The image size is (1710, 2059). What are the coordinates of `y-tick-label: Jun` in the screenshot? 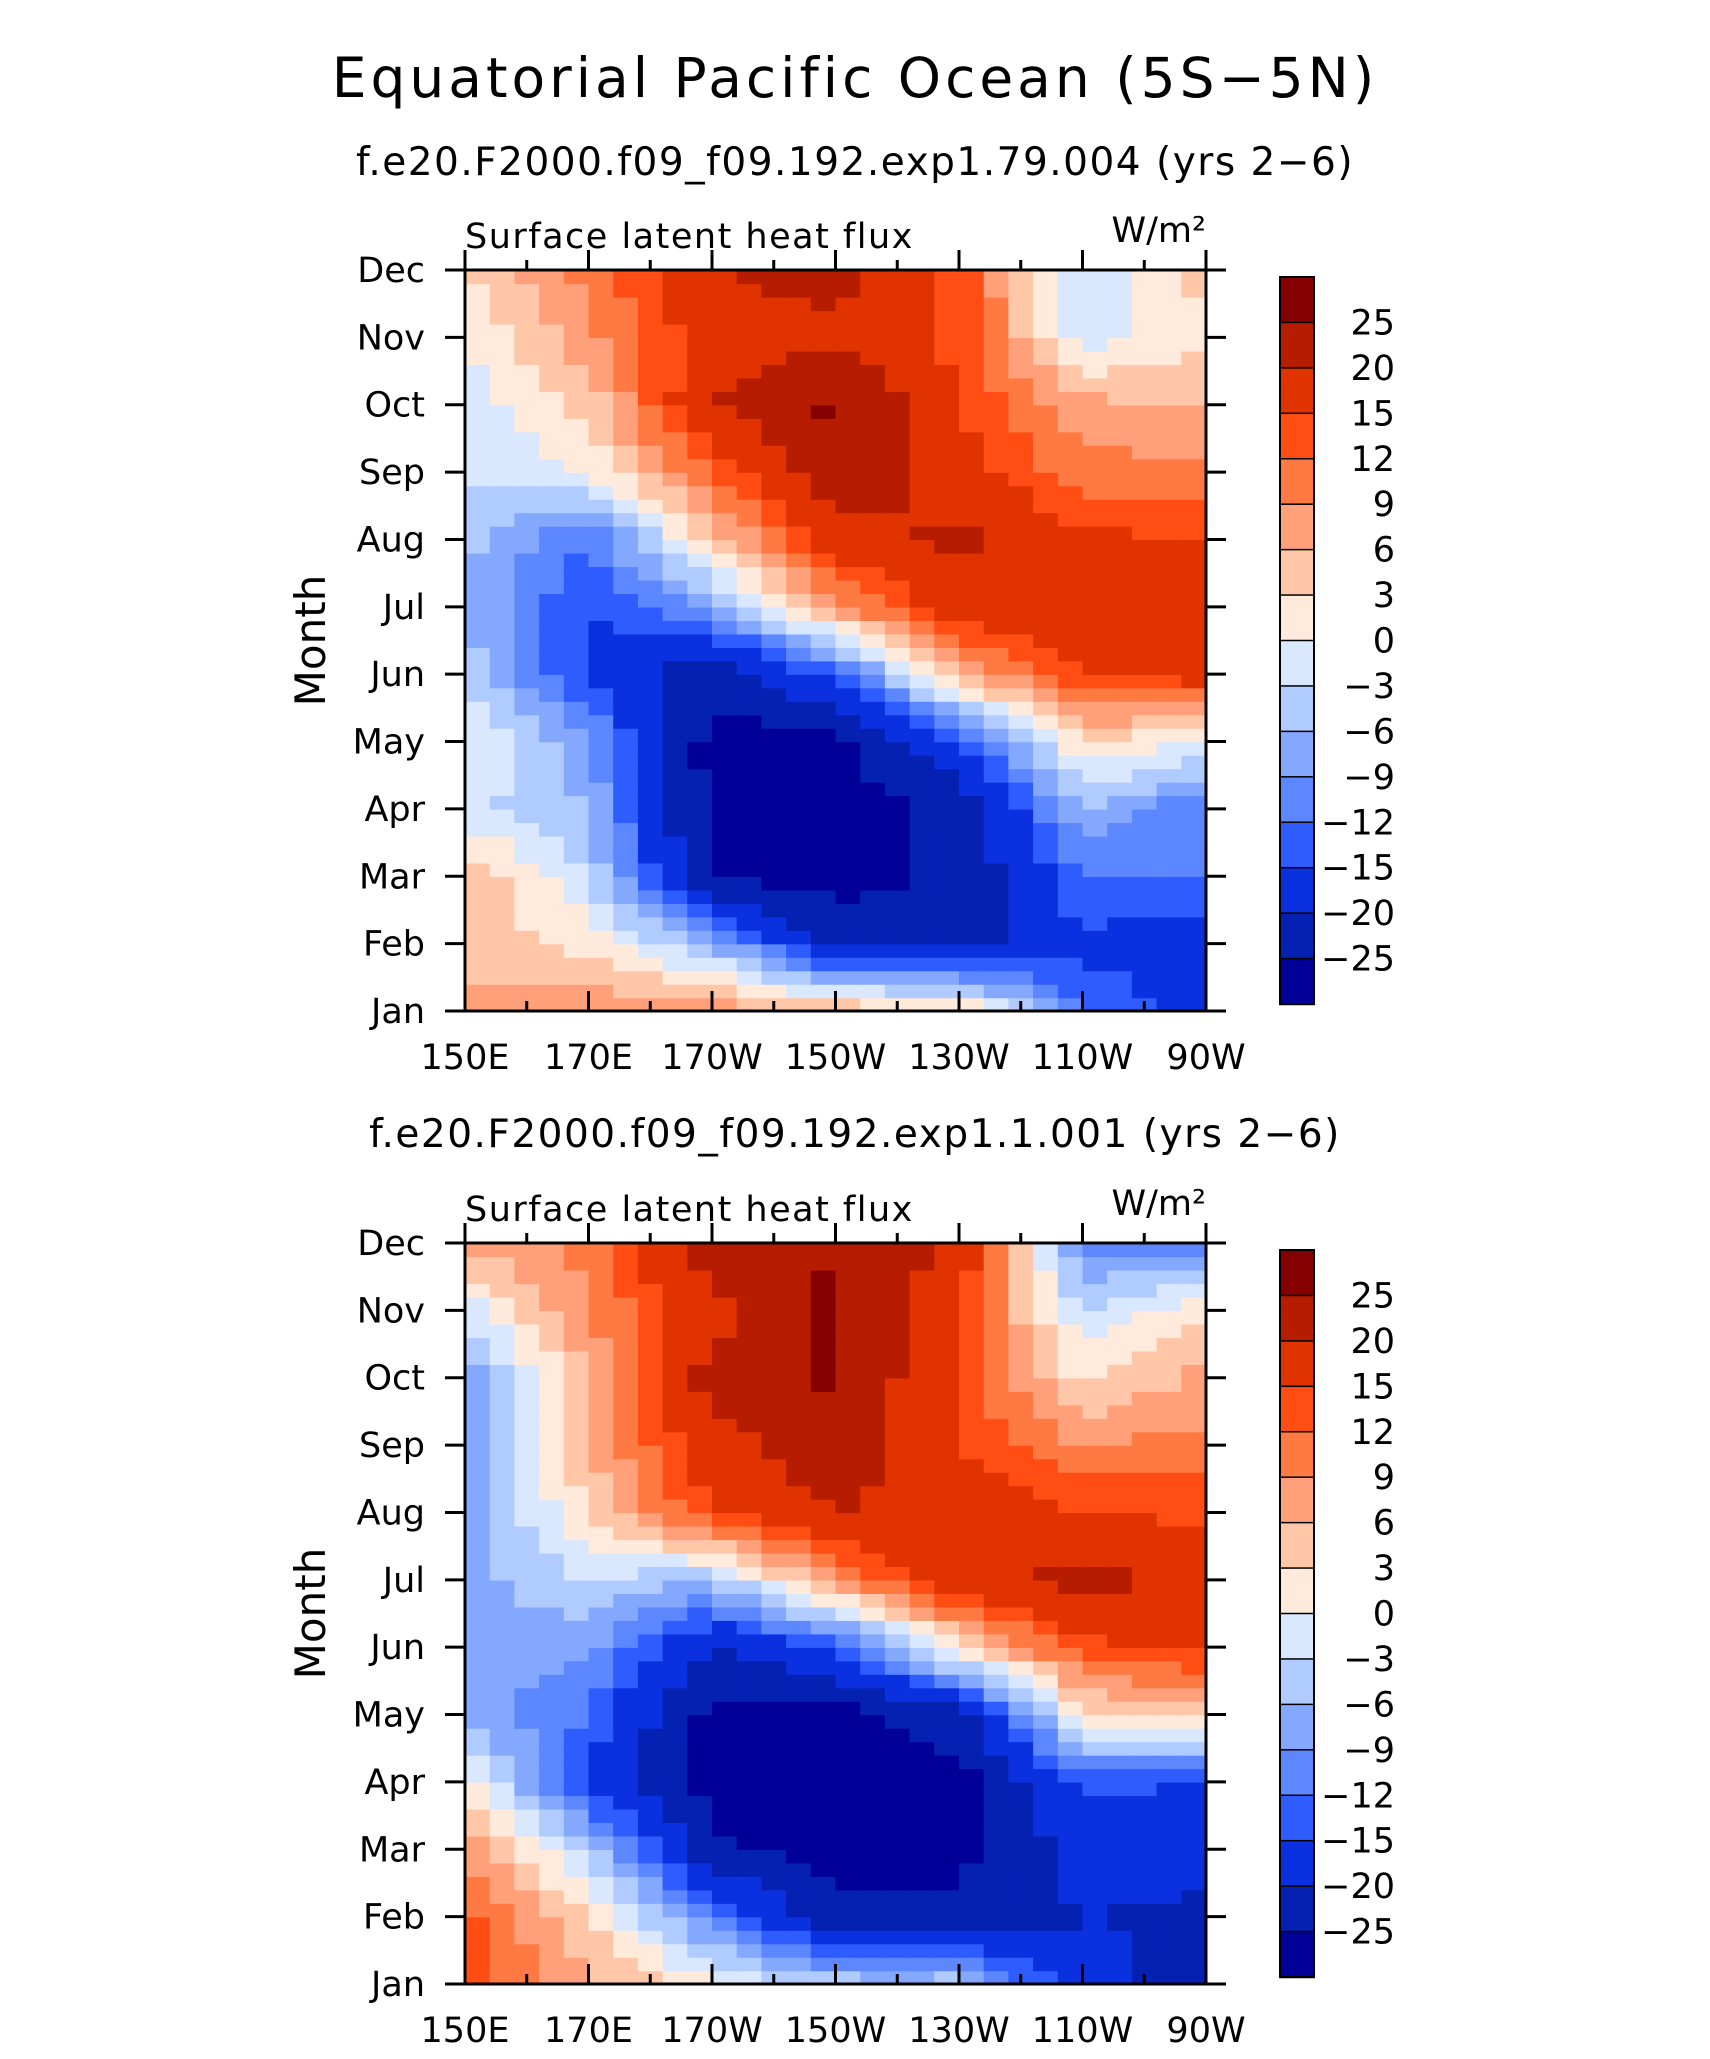 It's located at (396, 675).